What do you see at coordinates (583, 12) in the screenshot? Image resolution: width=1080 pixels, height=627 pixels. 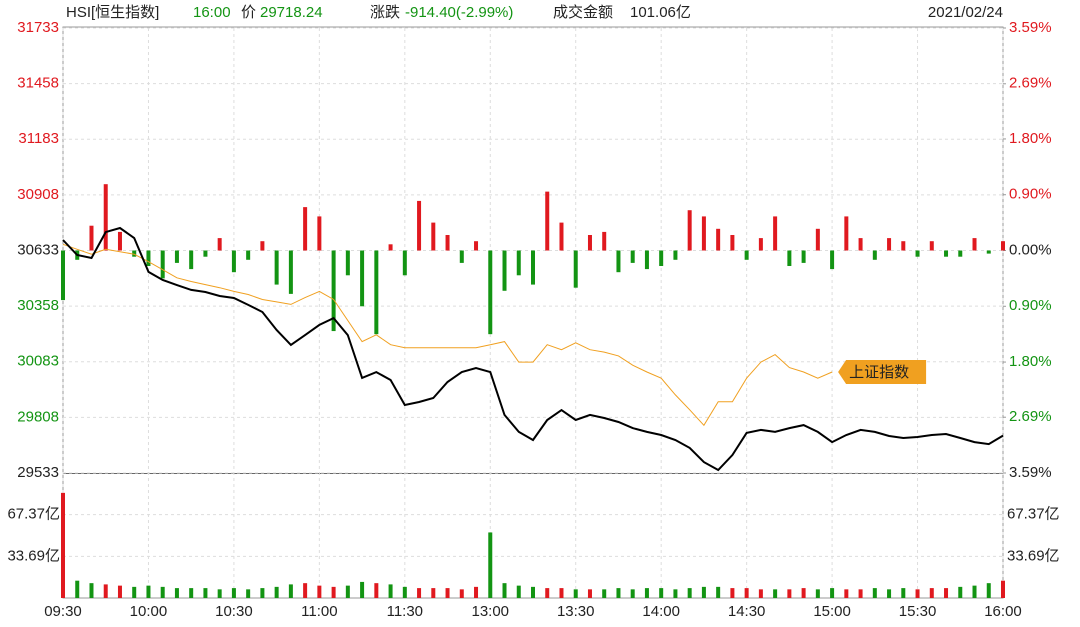 I see `header-amount-label: 成交金额` at bounding box center [583, 12].